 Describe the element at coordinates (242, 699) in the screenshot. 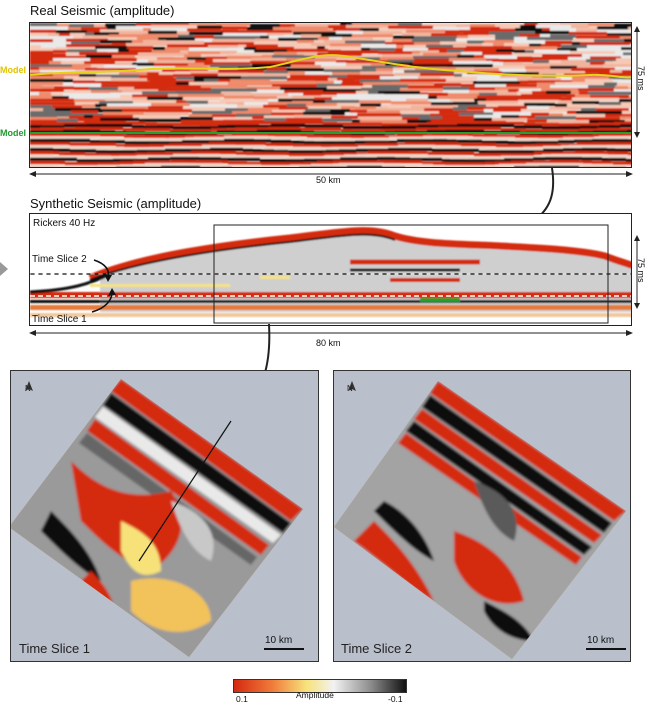

I see `colorbar-min-label: 0.1` at that location.